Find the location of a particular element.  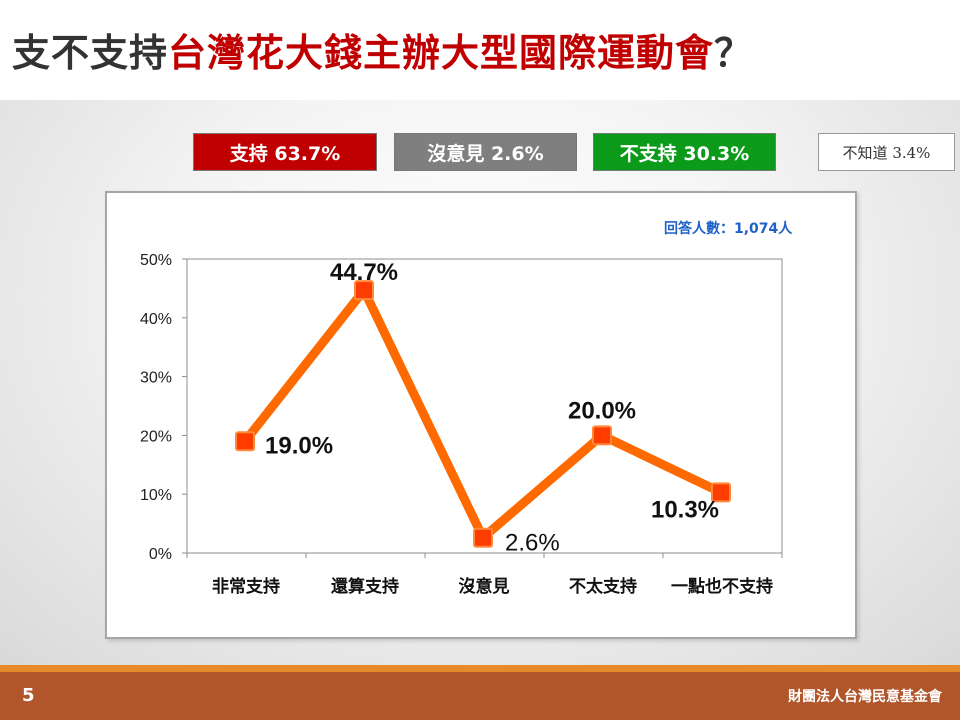

data-label: 44.7% is located at coordinates (364, 272).